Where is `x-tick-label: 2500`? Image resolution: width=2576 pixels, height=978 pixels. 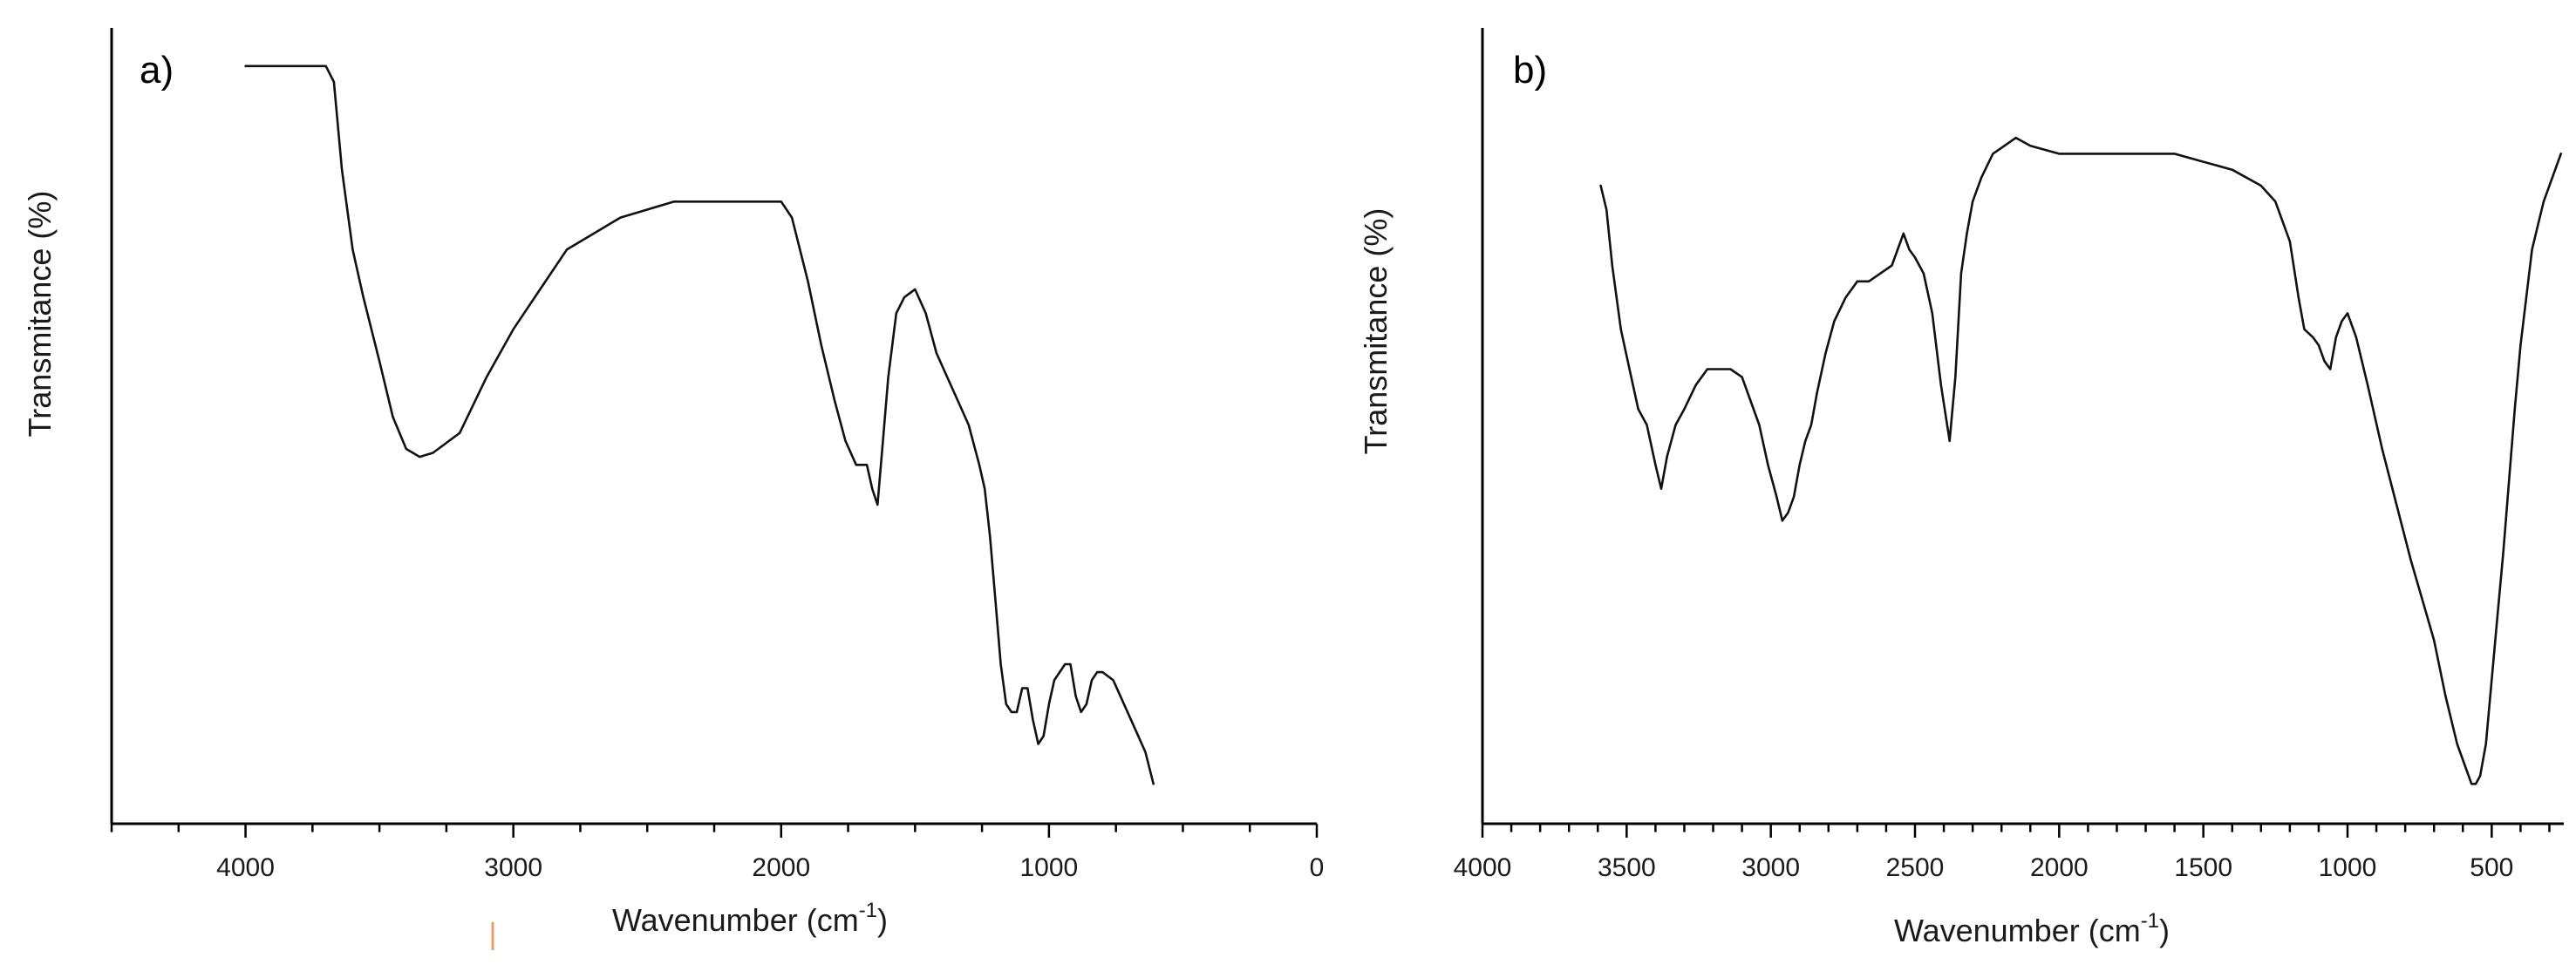
x-tick-label: 2500 is located at coordinates (1916, 868).